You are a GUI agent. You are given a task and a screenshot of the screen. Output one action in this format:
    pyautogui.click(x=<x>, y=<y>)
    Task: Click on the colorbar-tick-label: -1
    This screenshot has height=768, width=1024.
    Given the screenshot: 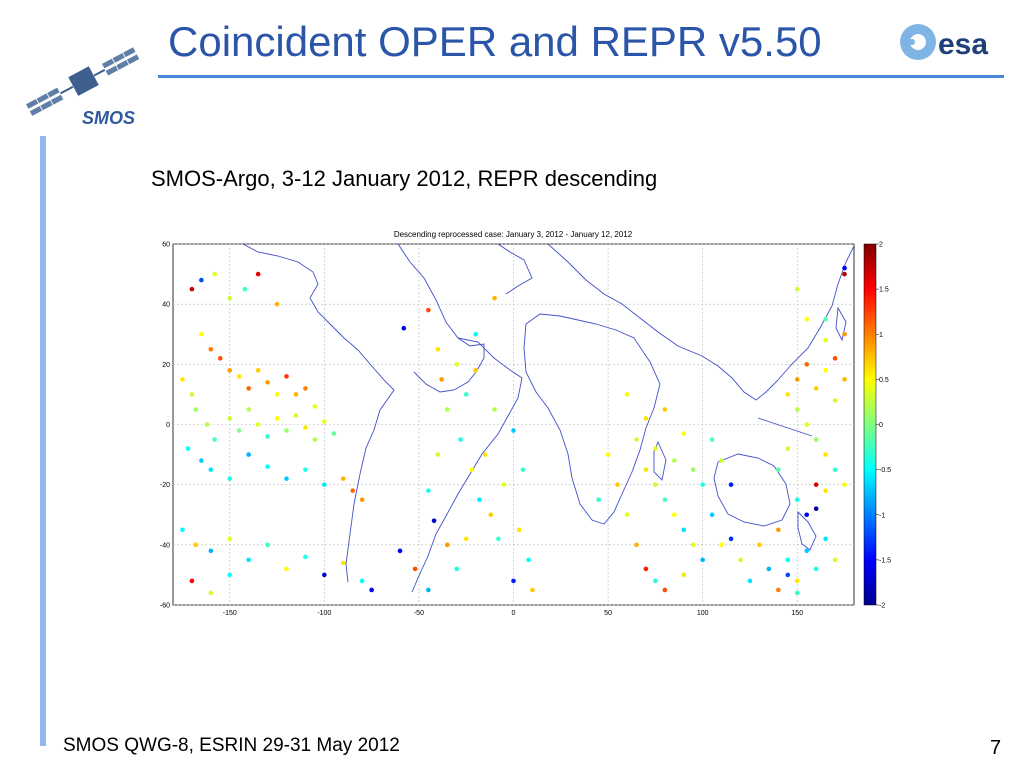 What is the action you would take?
    pyautogui.click(x=882, y=515)
    